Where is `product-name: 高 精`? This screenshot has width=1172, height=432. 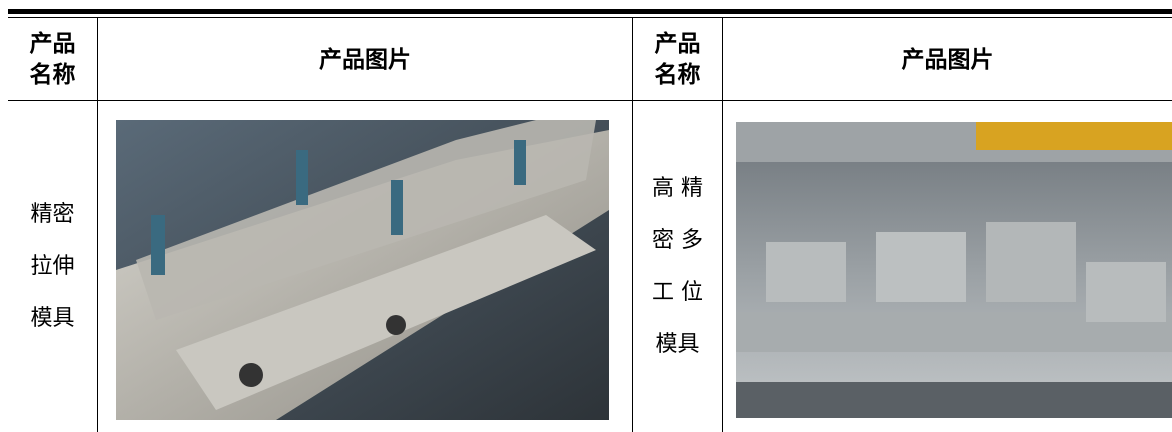
product-name: 高 精 is located at coordinates (677, 188).